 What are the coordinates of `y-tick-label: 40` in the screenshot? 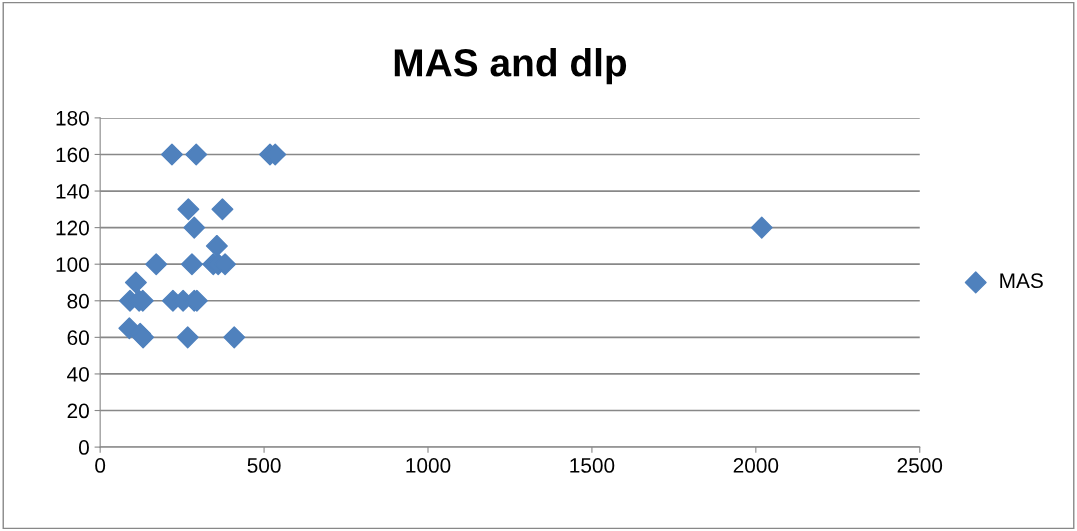 It's located at (78, 374).